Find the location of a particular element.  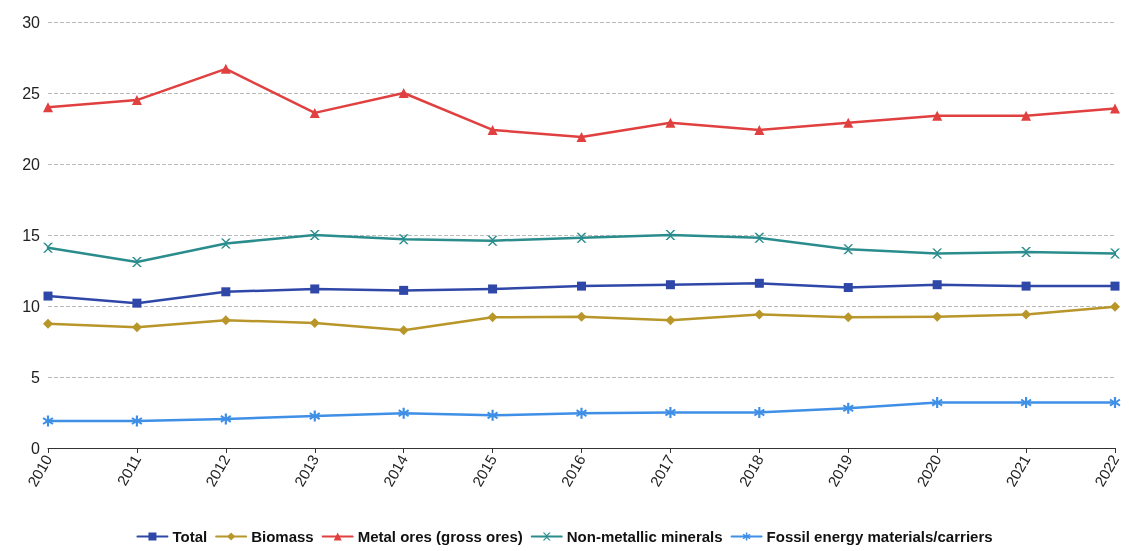

y-tick-label: 15 is located at coordinates (31, 235).